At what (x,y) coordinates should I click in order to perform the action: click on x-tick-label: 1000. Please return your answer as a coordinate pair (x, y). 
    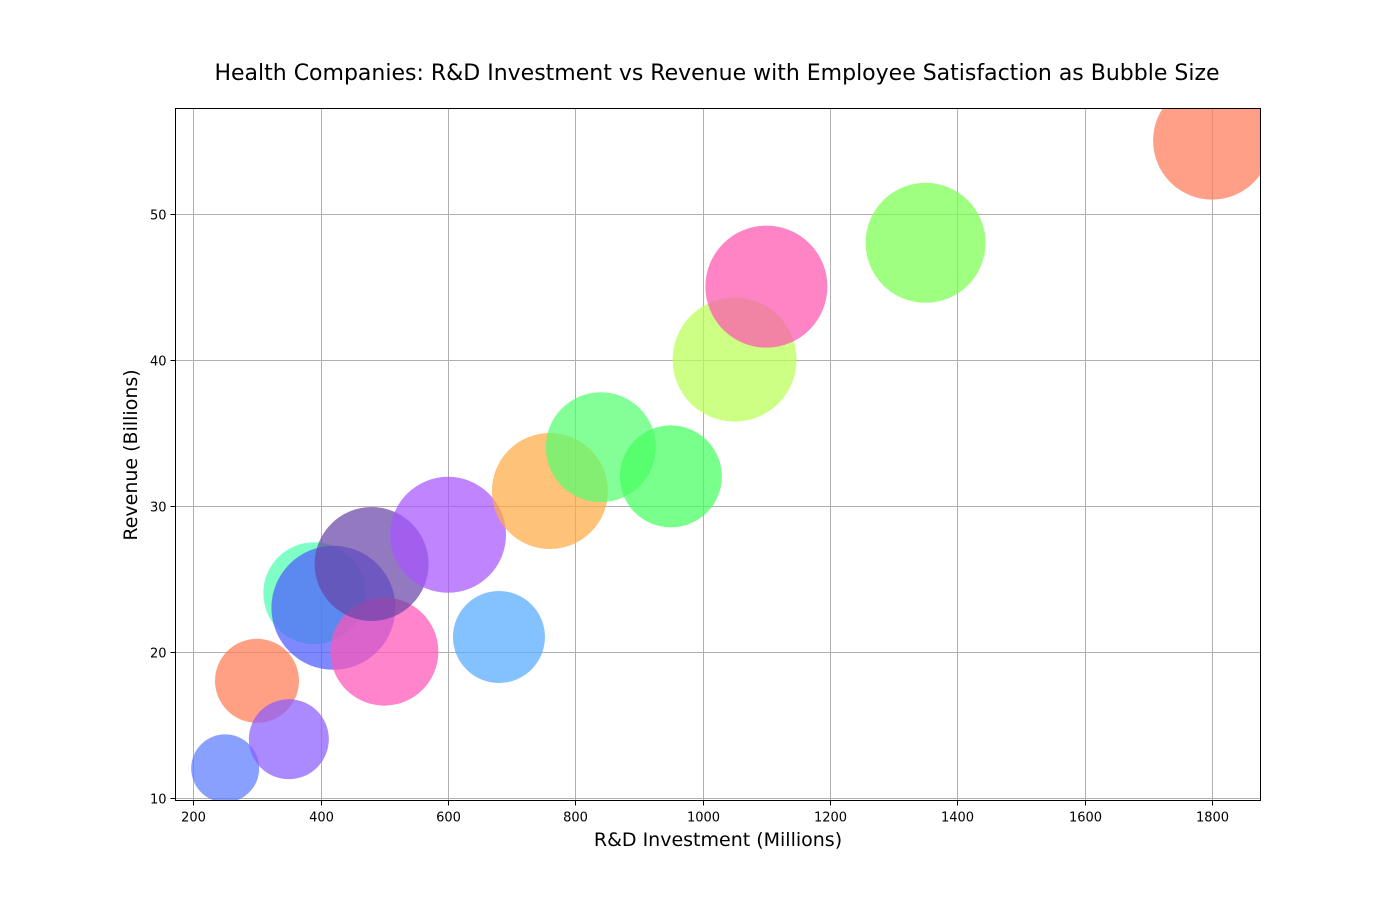
    Looking at the image, I should click on (703, 818).